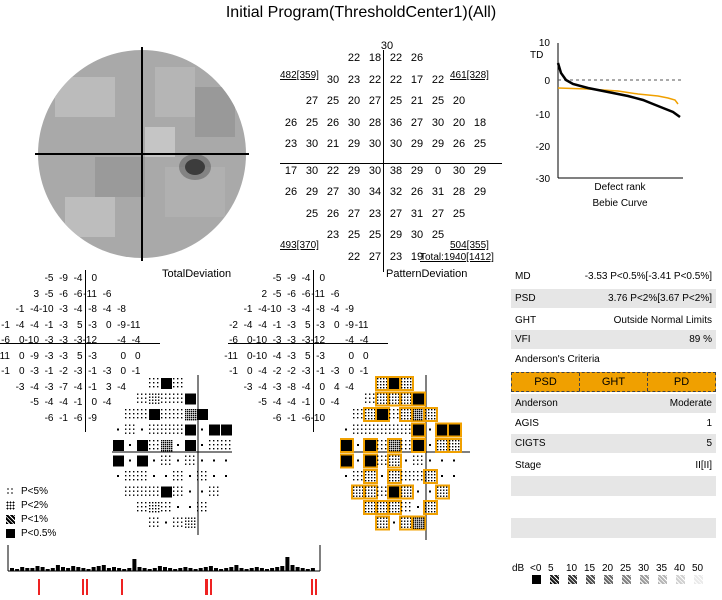 This screenshot has width=722, height=600. I want to click on normal-symbol, so click(442, 460).